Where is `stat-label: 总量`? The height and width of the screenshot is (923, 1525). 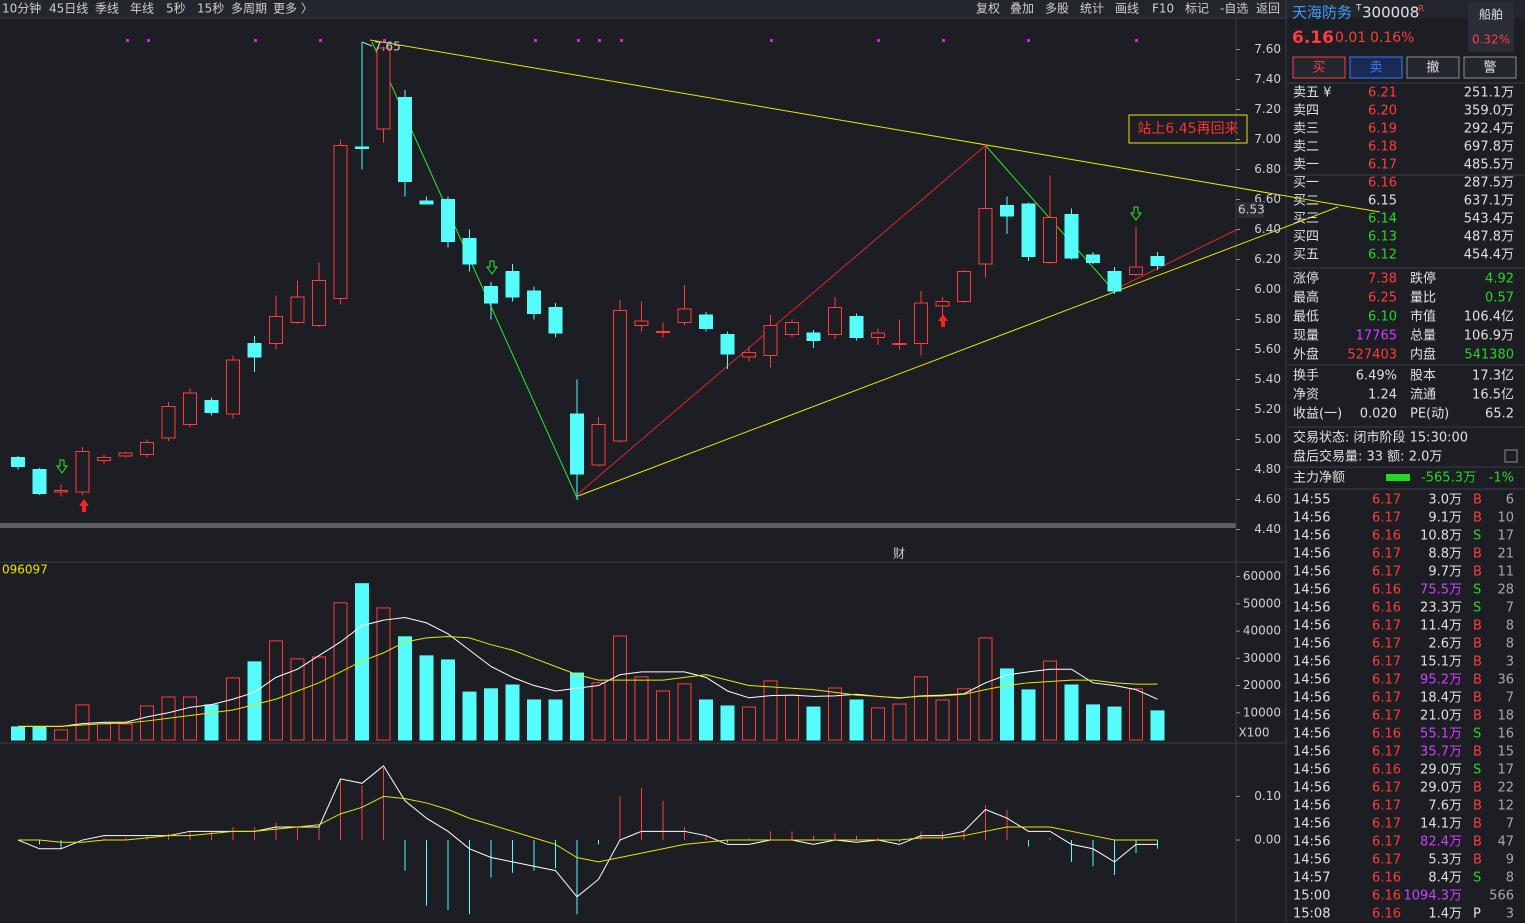
stat-label: 总量 is located at coordinates (1423, 336).